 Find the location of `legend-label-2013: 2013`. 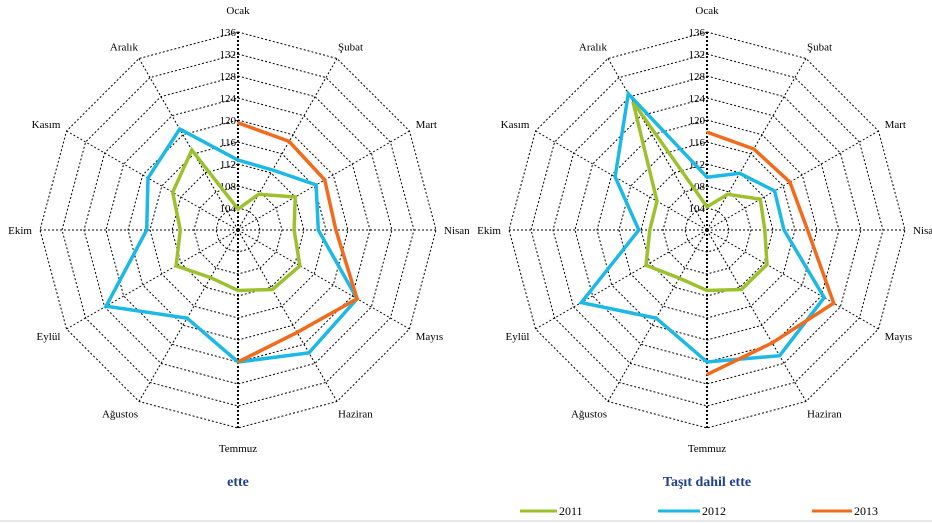

legend-label-2013: 2013 is located at coordinates (866, 511).